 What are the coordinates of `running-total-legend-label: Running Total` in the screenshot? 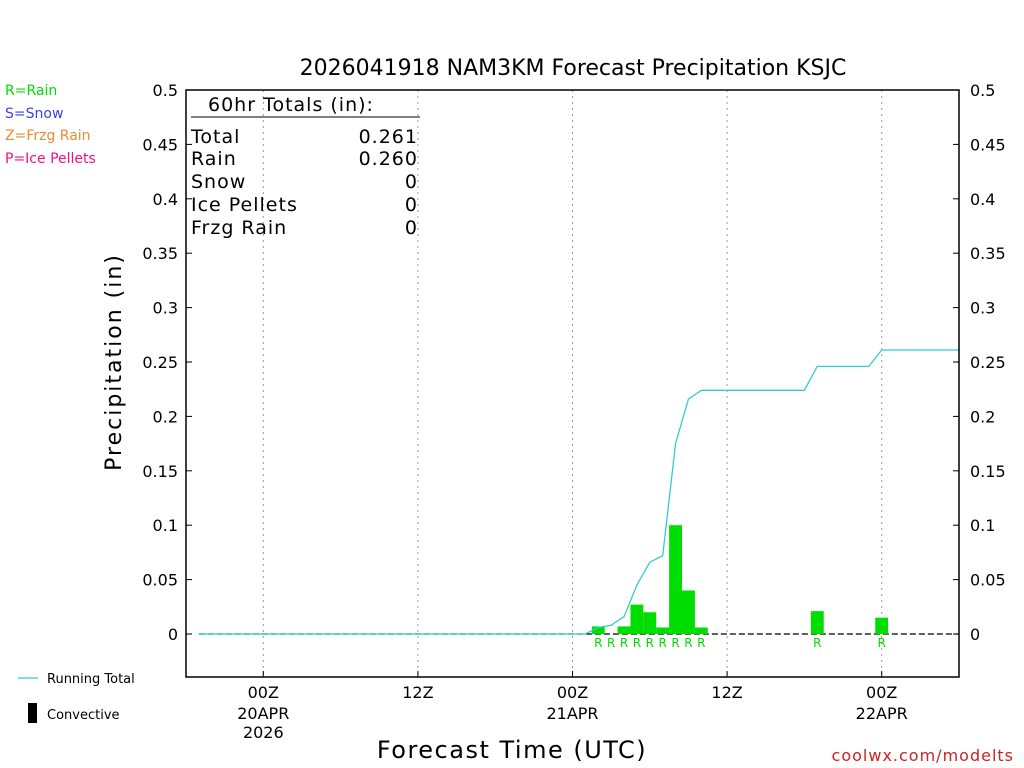 It's located at (91, 679).